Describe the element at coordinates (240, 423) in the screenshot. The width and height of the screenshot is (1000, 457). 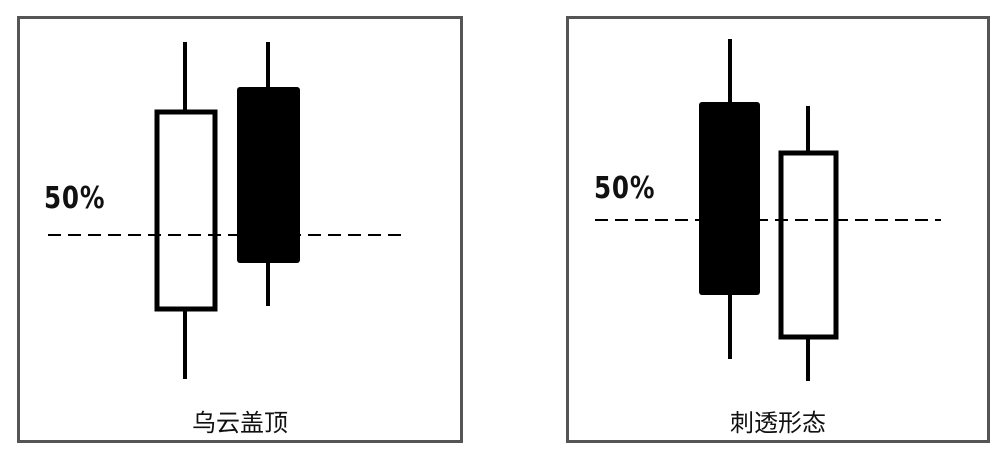
I see `panel-caption: 乌云盖顶` at that location.